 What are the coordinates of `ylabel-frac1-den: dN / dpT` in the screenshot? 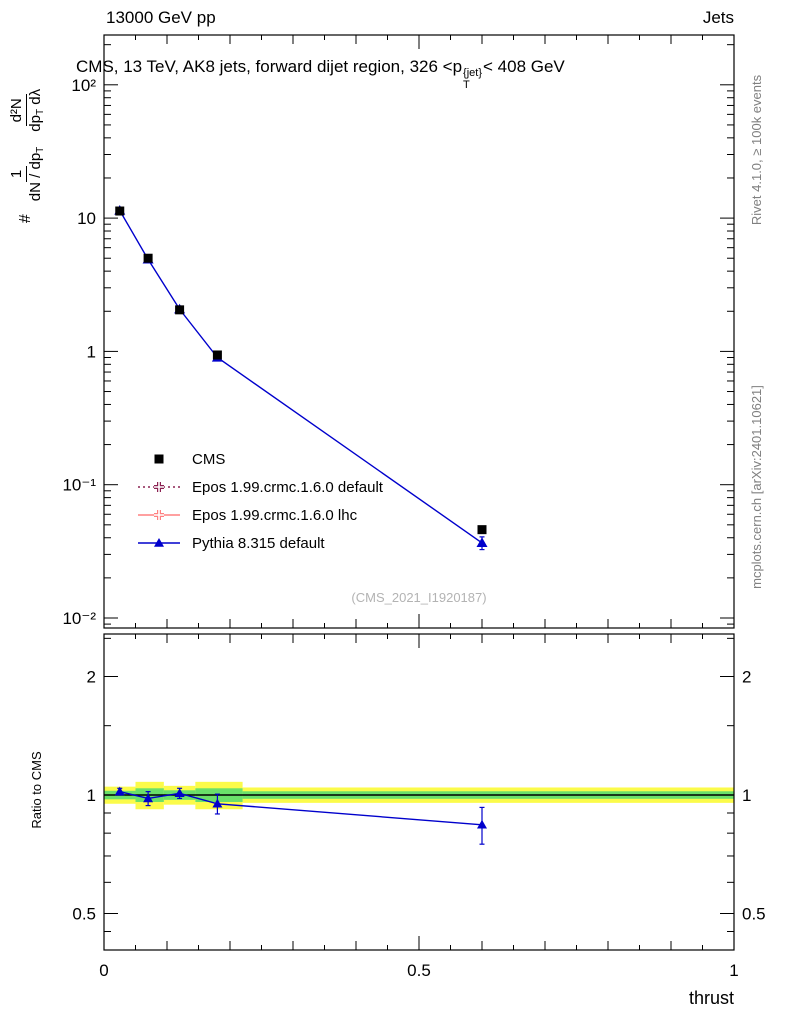 It's located at (36, 174).